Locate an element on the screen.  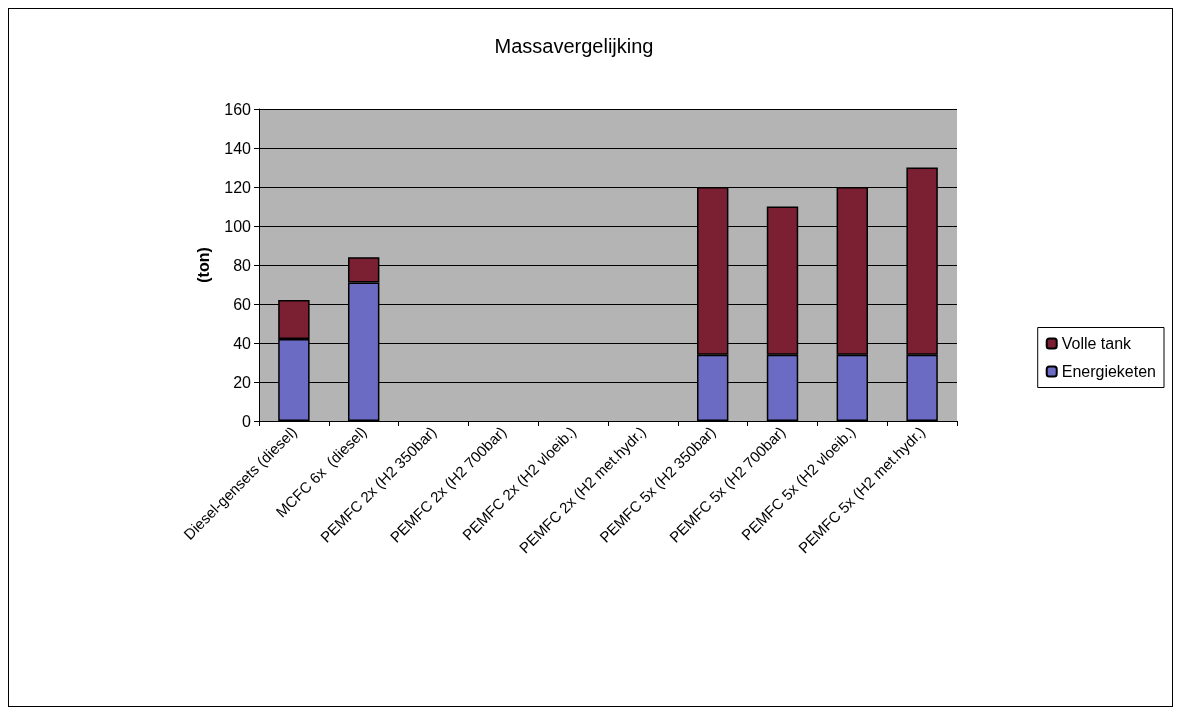
y-axis-title: (ton) is located at coordinates (203, 265).